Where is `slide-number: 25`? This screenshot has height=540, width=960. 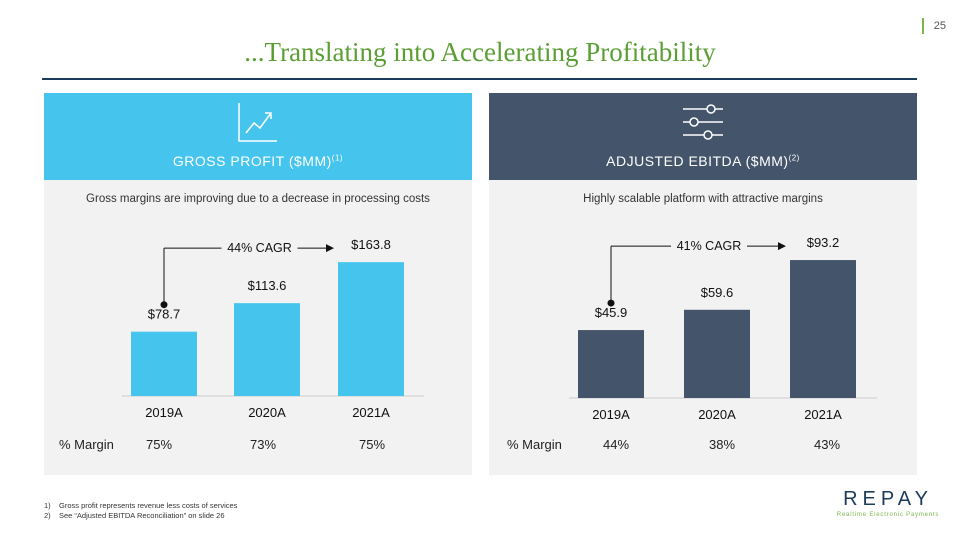 slide-number: 25 is located at coordinates (933, 26).